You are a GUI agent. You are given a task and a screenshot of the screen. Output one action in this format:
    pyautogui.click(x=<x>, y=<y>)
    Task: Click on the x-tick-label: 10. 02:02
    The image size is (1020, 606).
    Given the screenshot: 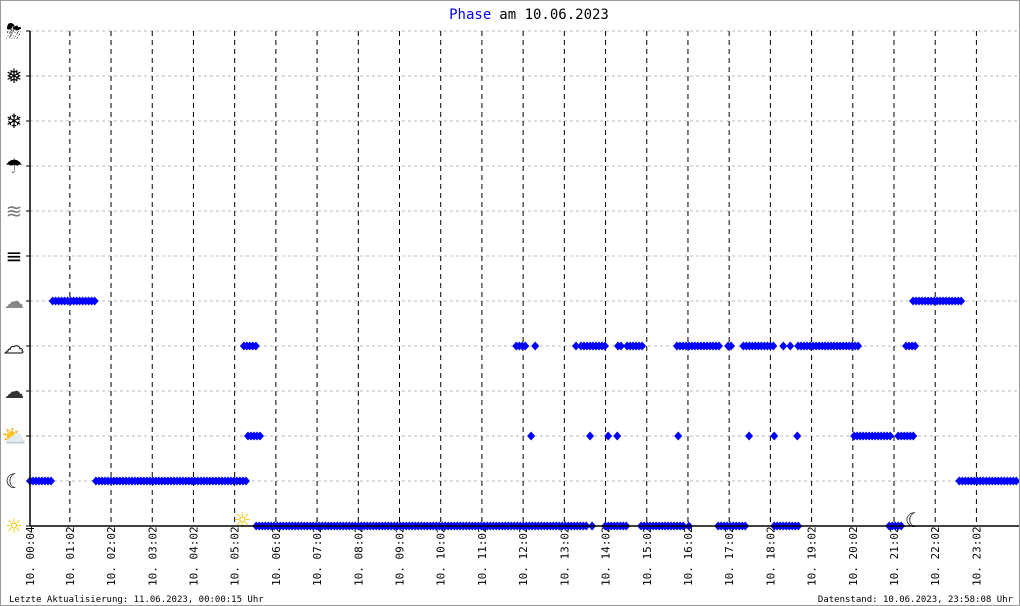 What is the action you would take?
    pyautogui.click(x=111, y=556)
    